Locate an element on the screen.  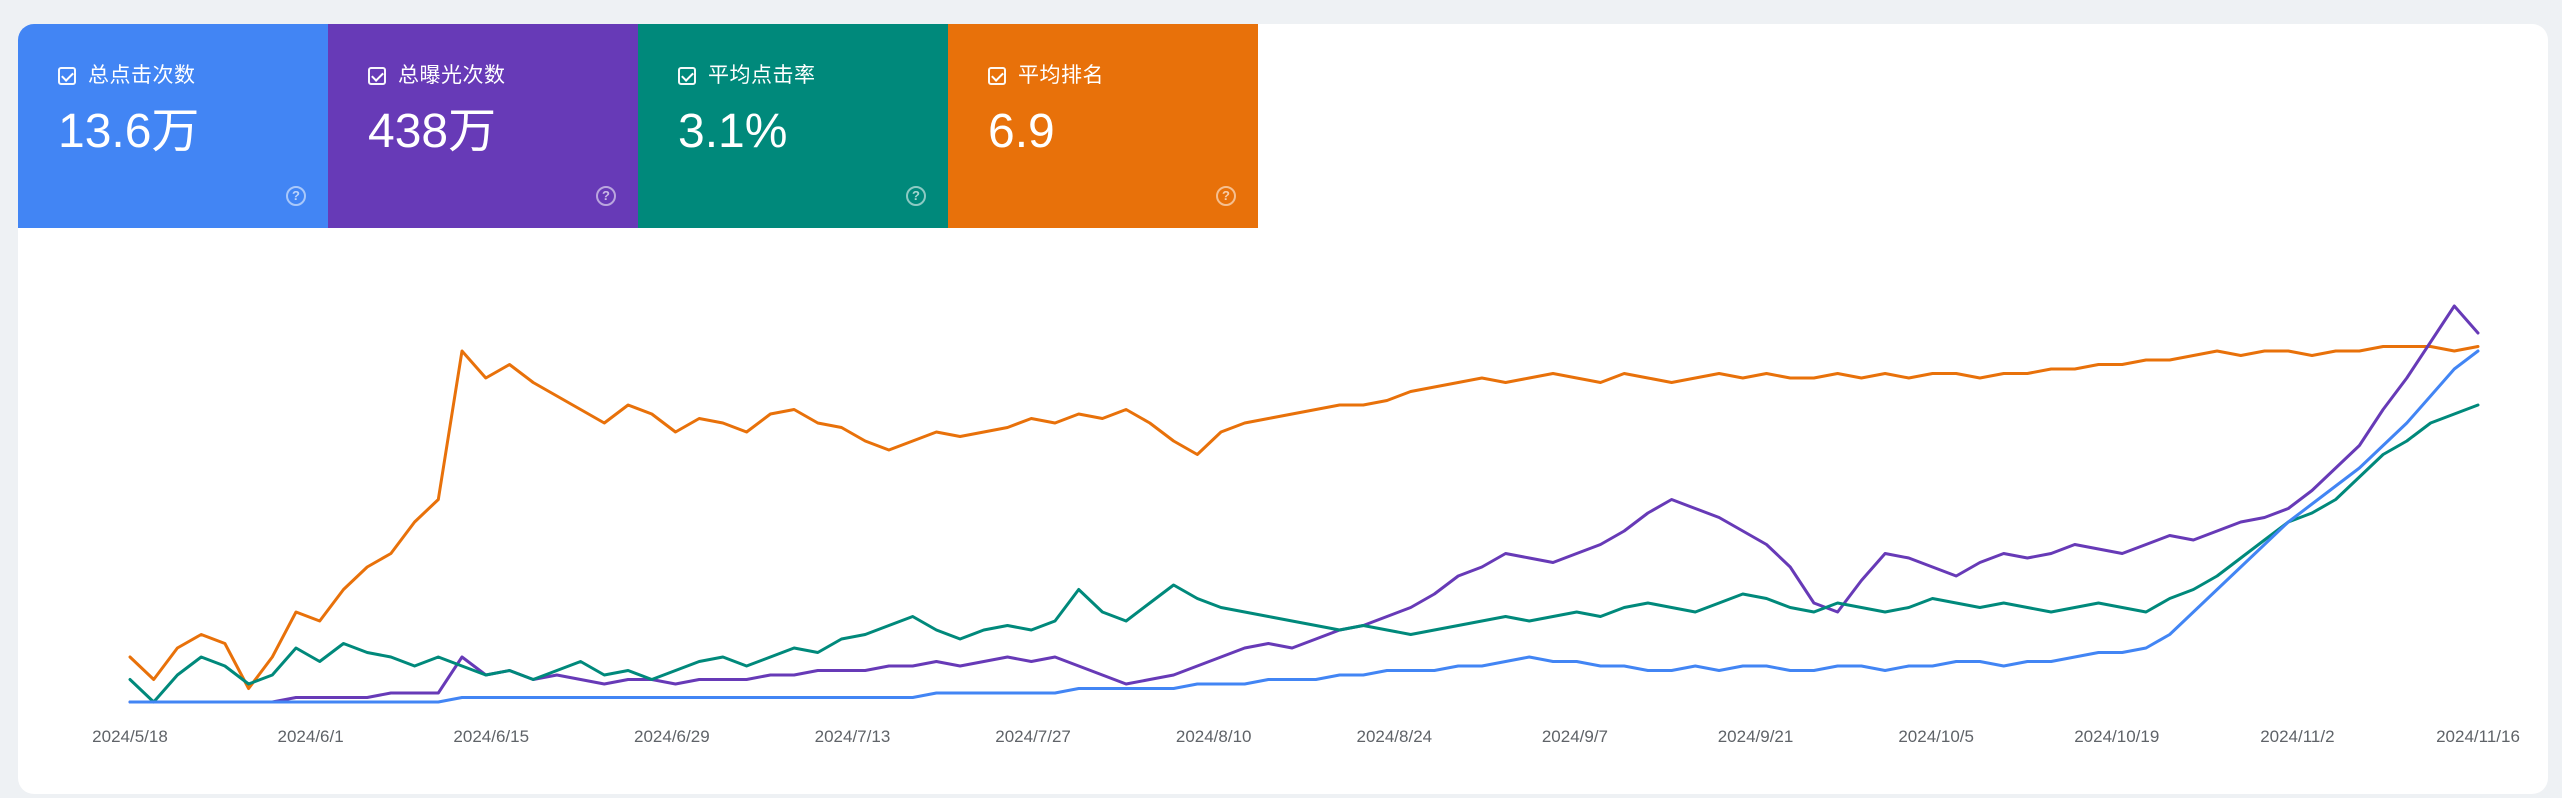
x-tick-label: 2024/11/2 is located at coordinates (2297, 736).